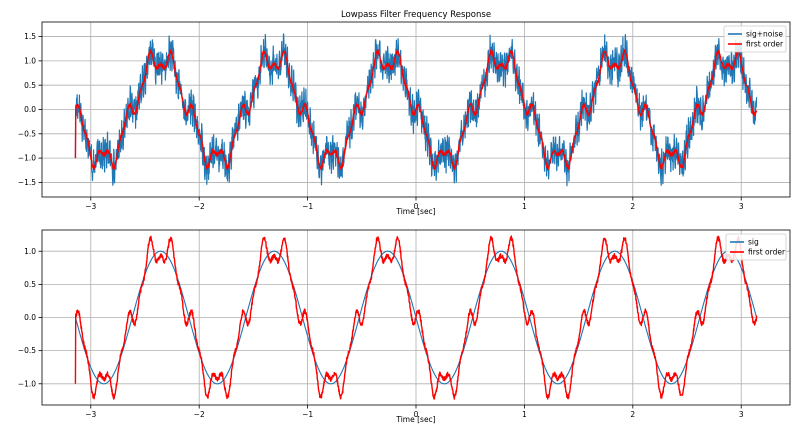 The width and height of the screenshot is (802, 434). Describe the element at coordinates (753, 242) in the screenshot. I see `legend-entry: sig` at that location.